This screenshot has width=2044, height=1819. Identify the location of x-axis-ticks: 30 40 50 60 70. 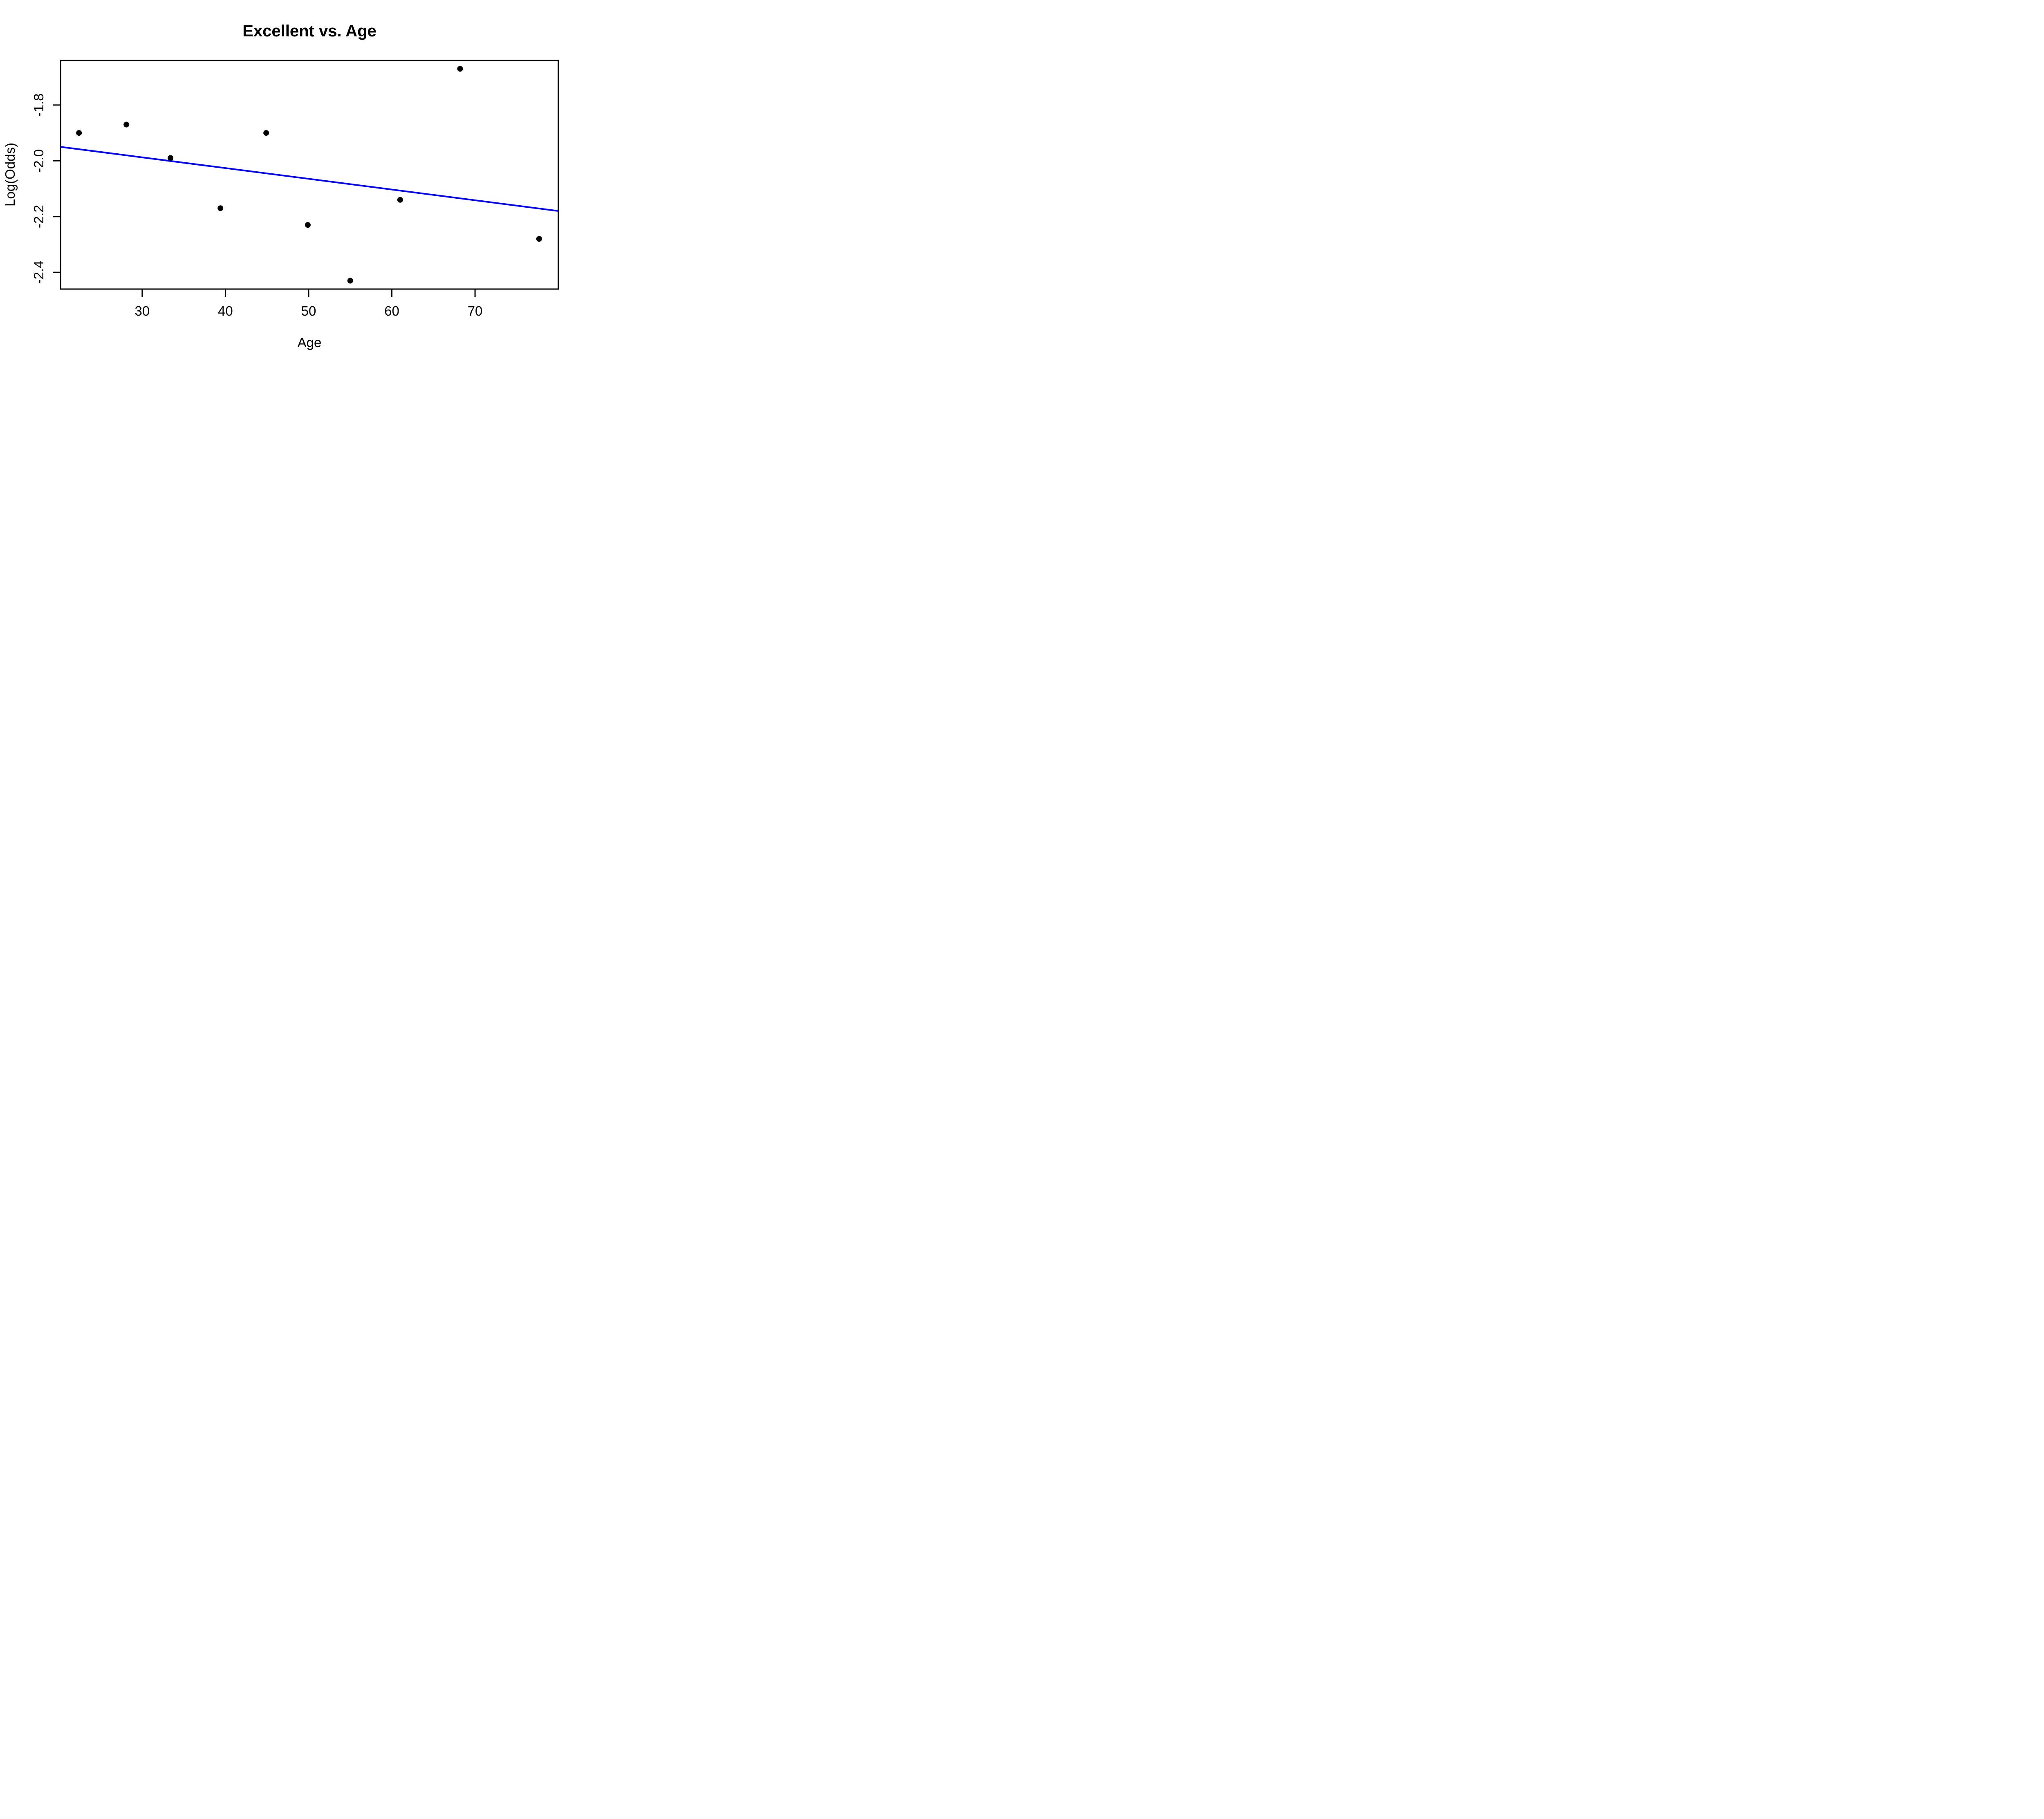
(309, 303).